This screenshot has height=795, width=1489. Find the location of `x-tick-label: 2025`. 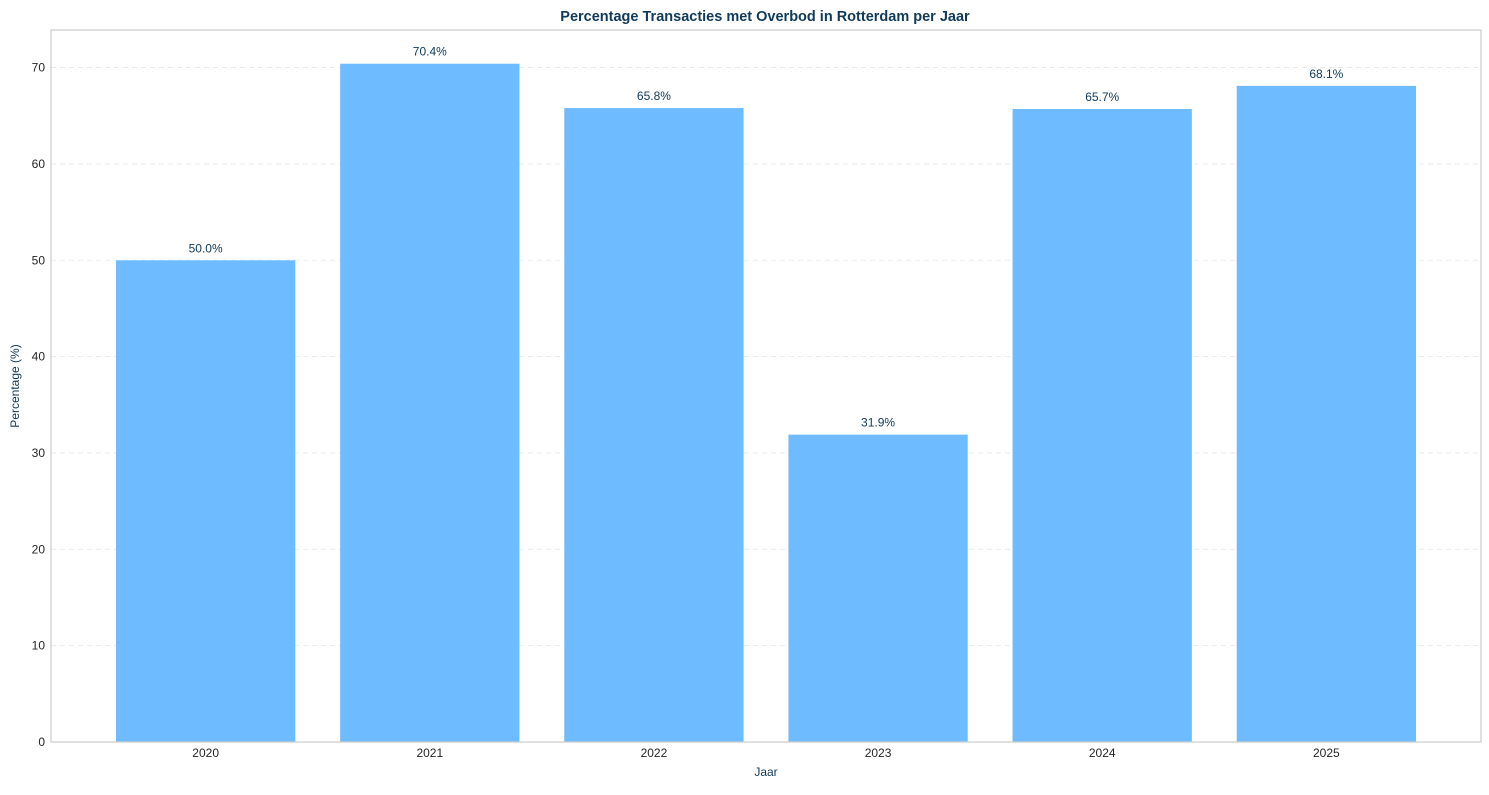

x-tick-label: 2025 is located at coordinates (1326, 753).